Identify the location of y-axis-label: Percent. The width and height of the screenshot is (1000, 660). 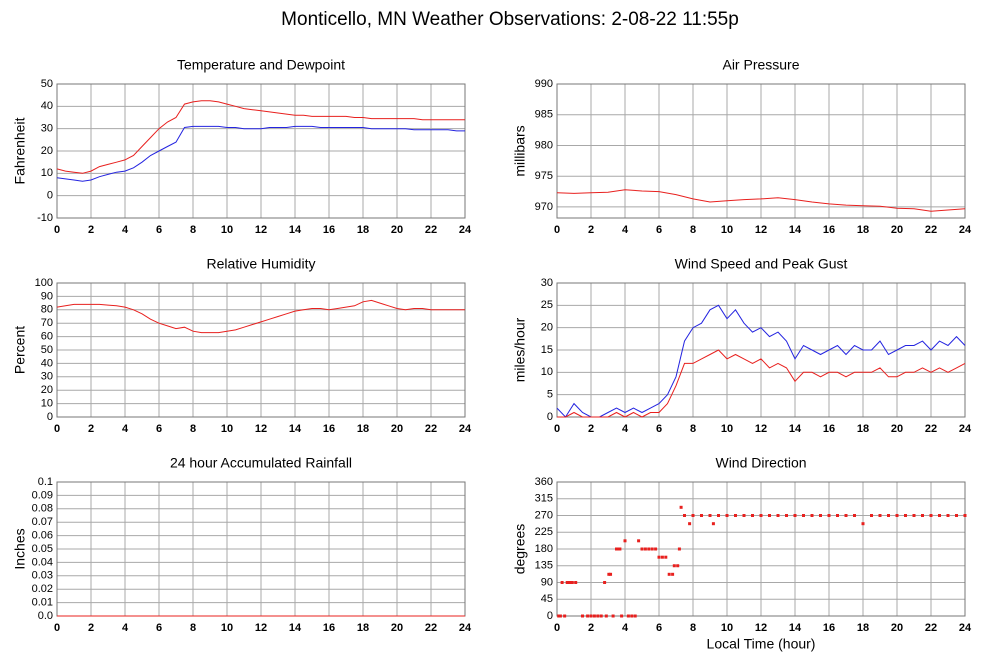
(20, 350).